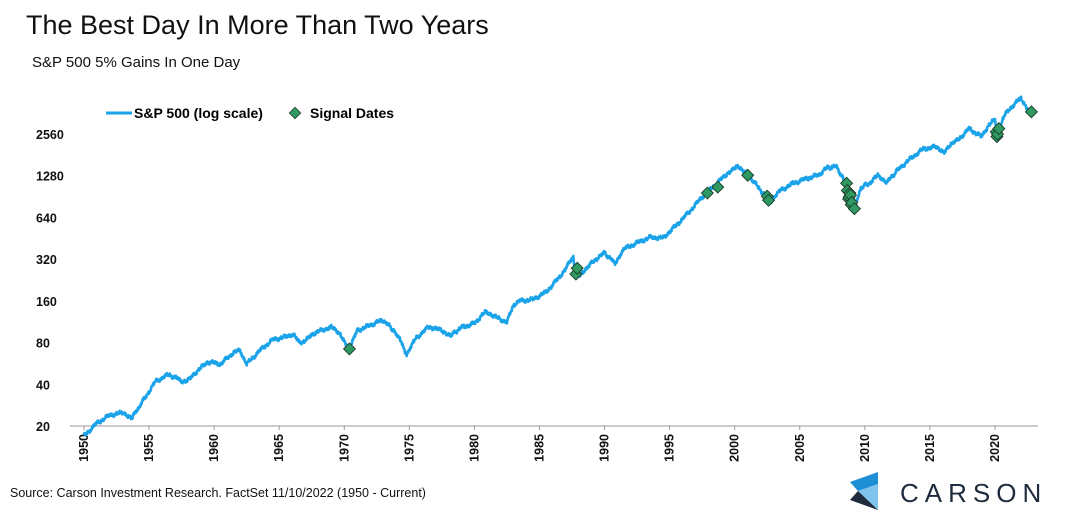 The image size is (1077, 516). Describe the element at coordinates (344, 448) in the screenshot. I see `x-tick-label: 1970` at that location.